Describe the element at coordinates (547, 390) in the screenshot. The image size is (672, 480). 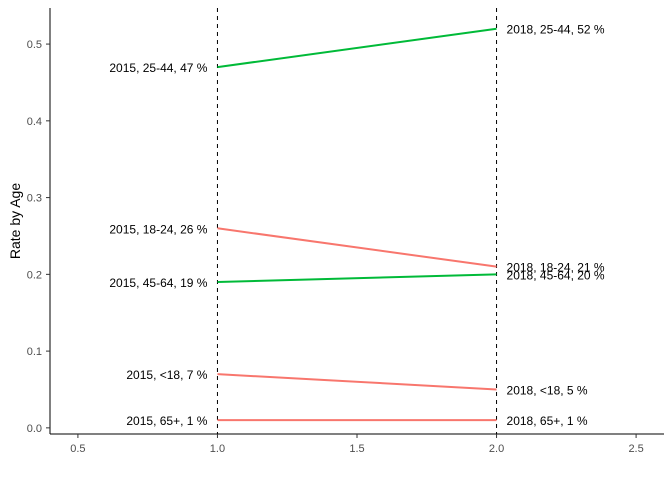
I see `right-data-label: 2018, <18, 5 %` at that location.